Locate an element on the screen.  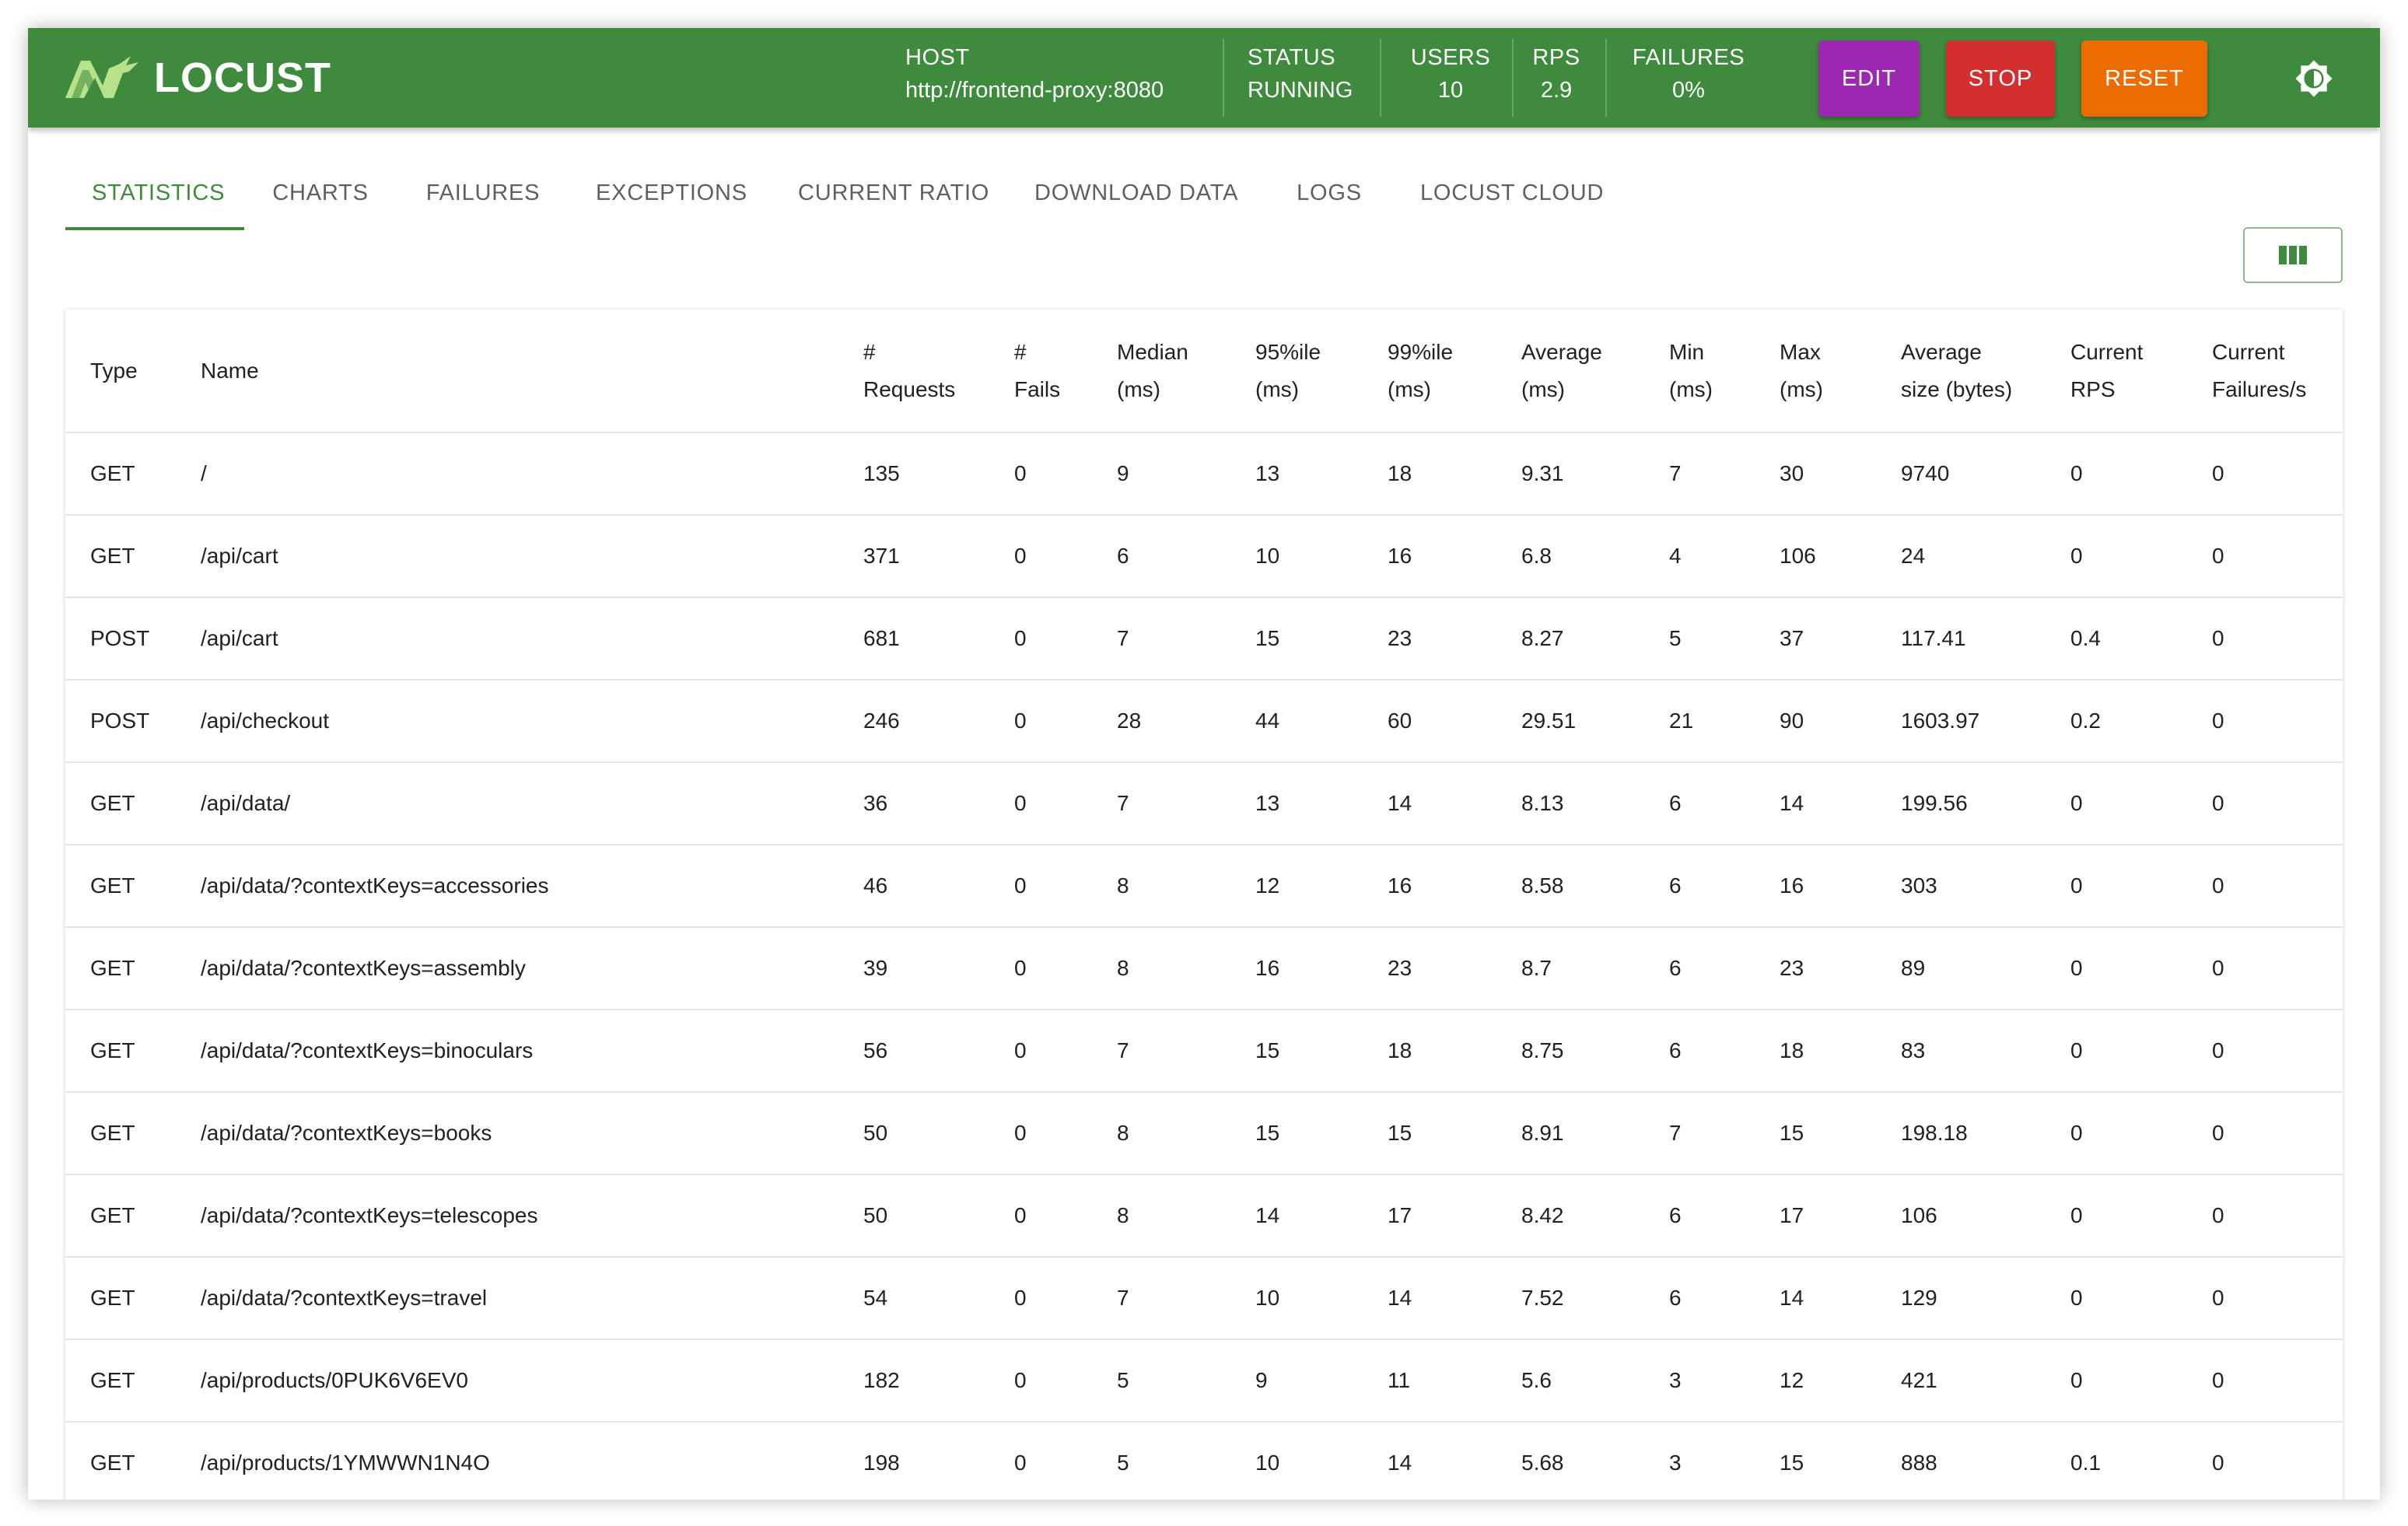
cell-avg-size: 106 is located at coordinates (1961, 1216).